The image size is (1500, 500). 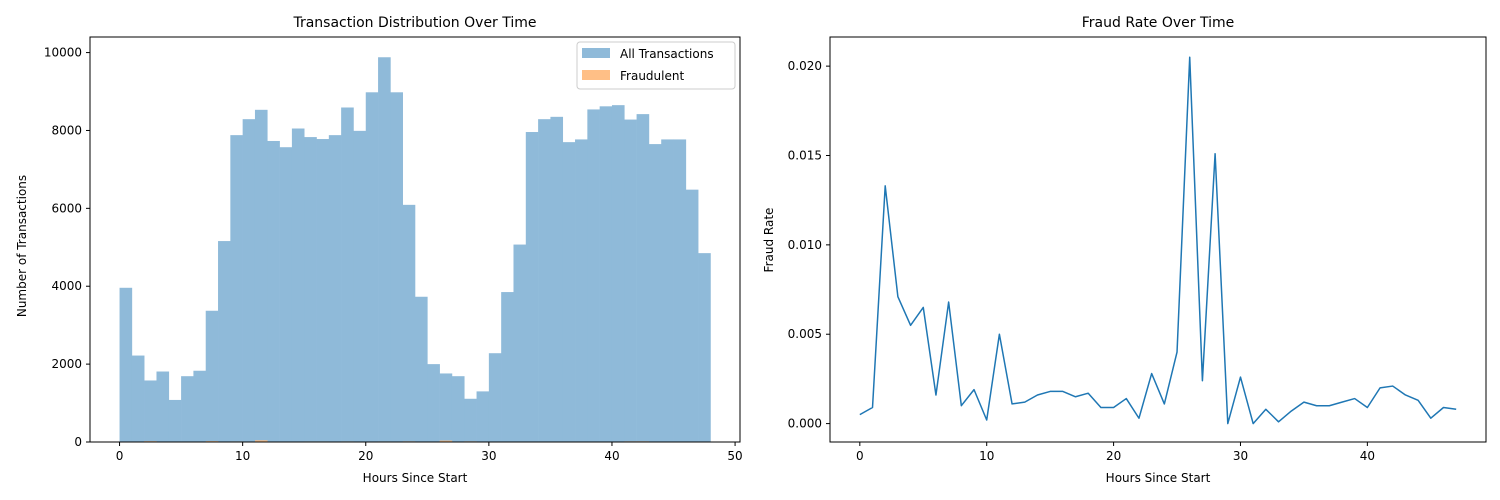 What do you see at coordinates (734, 456) in the screenshot?
I see `x-tick-label: 50` at bounding box center [734, 456].